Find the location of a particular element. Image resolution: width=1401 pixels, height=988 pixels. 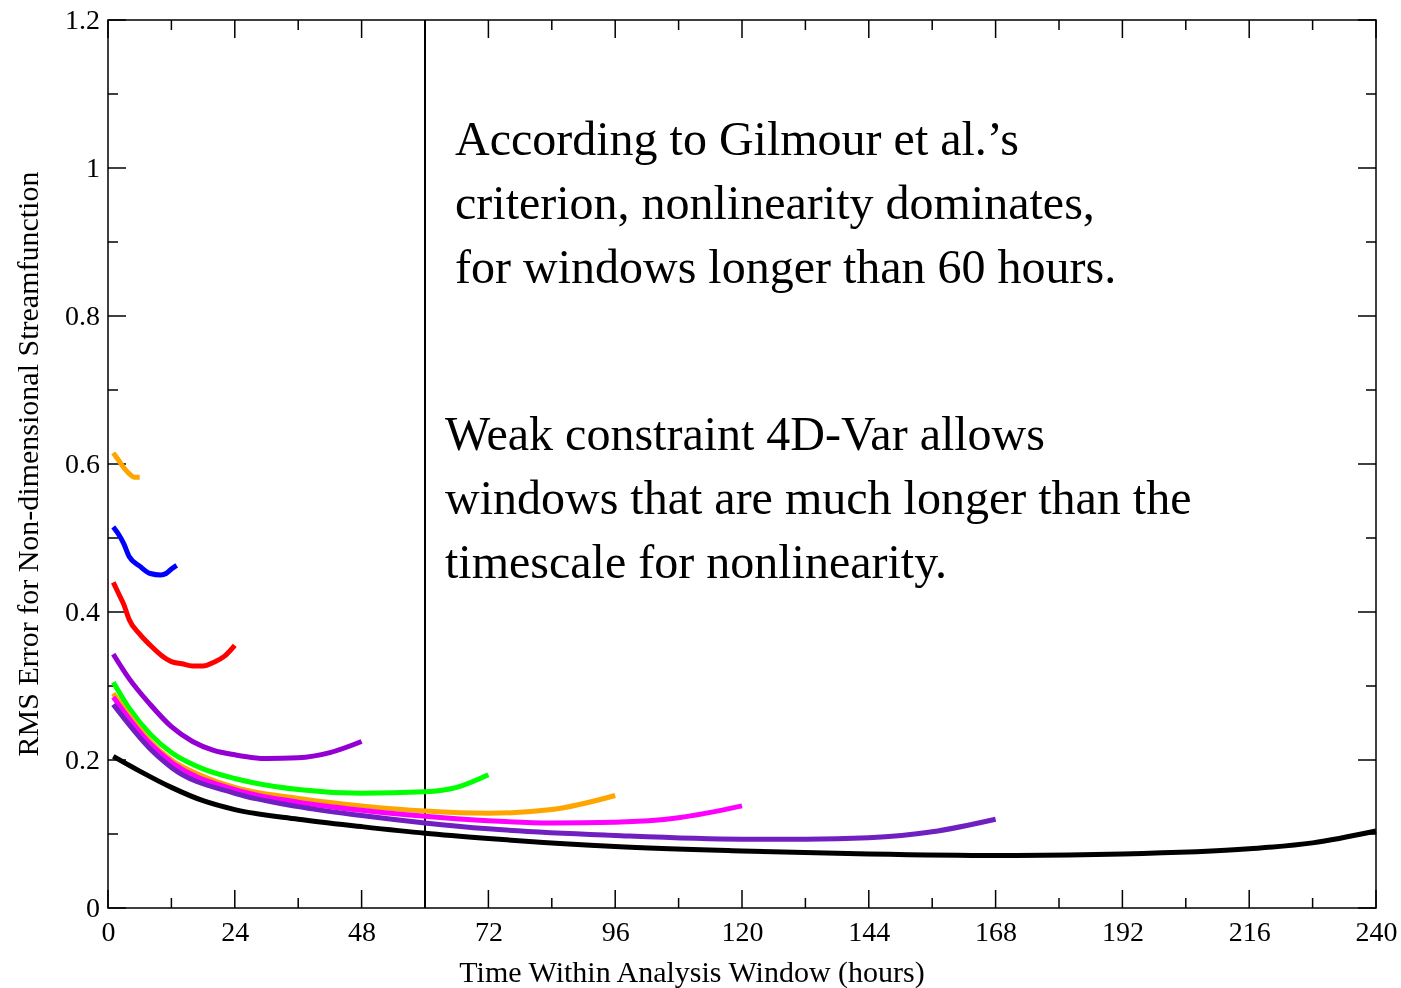

annotation: Weak constraint 4D-Var allows windows that are much longer than the timescale for nonlinearity. is located at coordinates (818, 497).